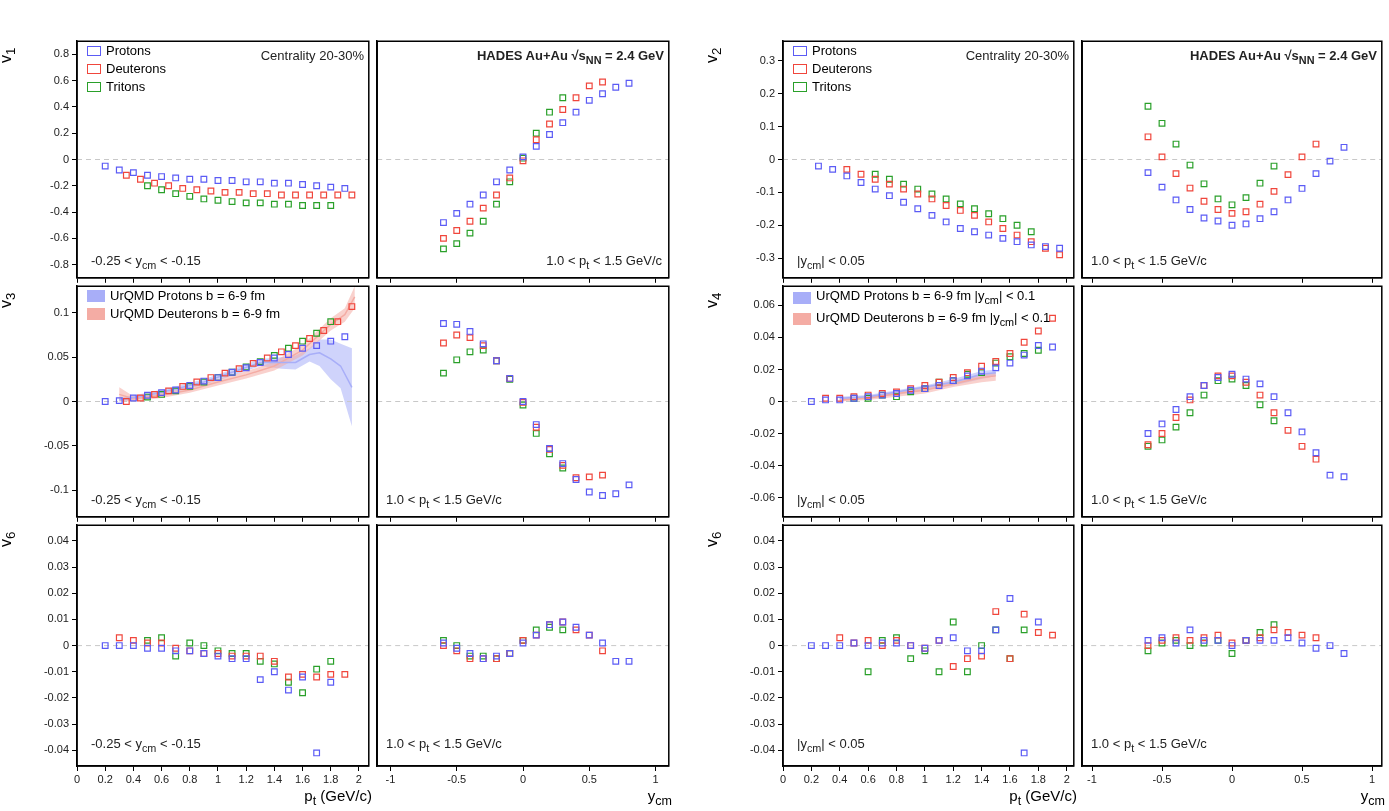 The width and height of the screenshot is (1389, 811). Describe the element at coordinates (61, 79) in the screenshot. I see `y-tick-label: 0.6` at that location.